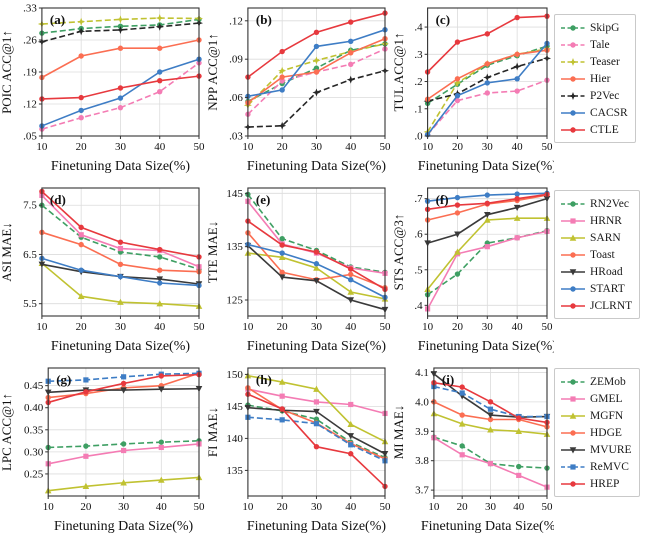 The height and width of the screenshot is (541, 650). What do you see at coordinates (594, 129) in the screenshot?
I see `legend-entry-CTLE: CTLE` at bounding box center [594, 129].